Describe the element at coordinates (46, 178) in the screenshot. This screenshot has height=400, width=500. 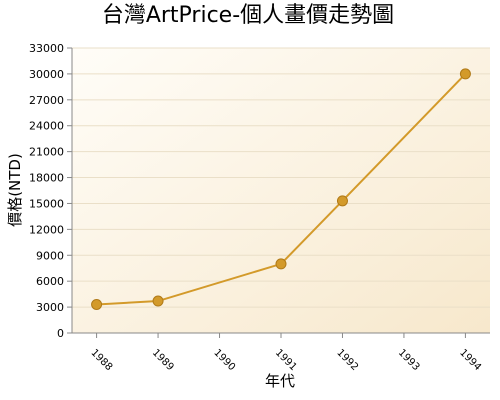
I see `y-tick-label: 18000` at that location.